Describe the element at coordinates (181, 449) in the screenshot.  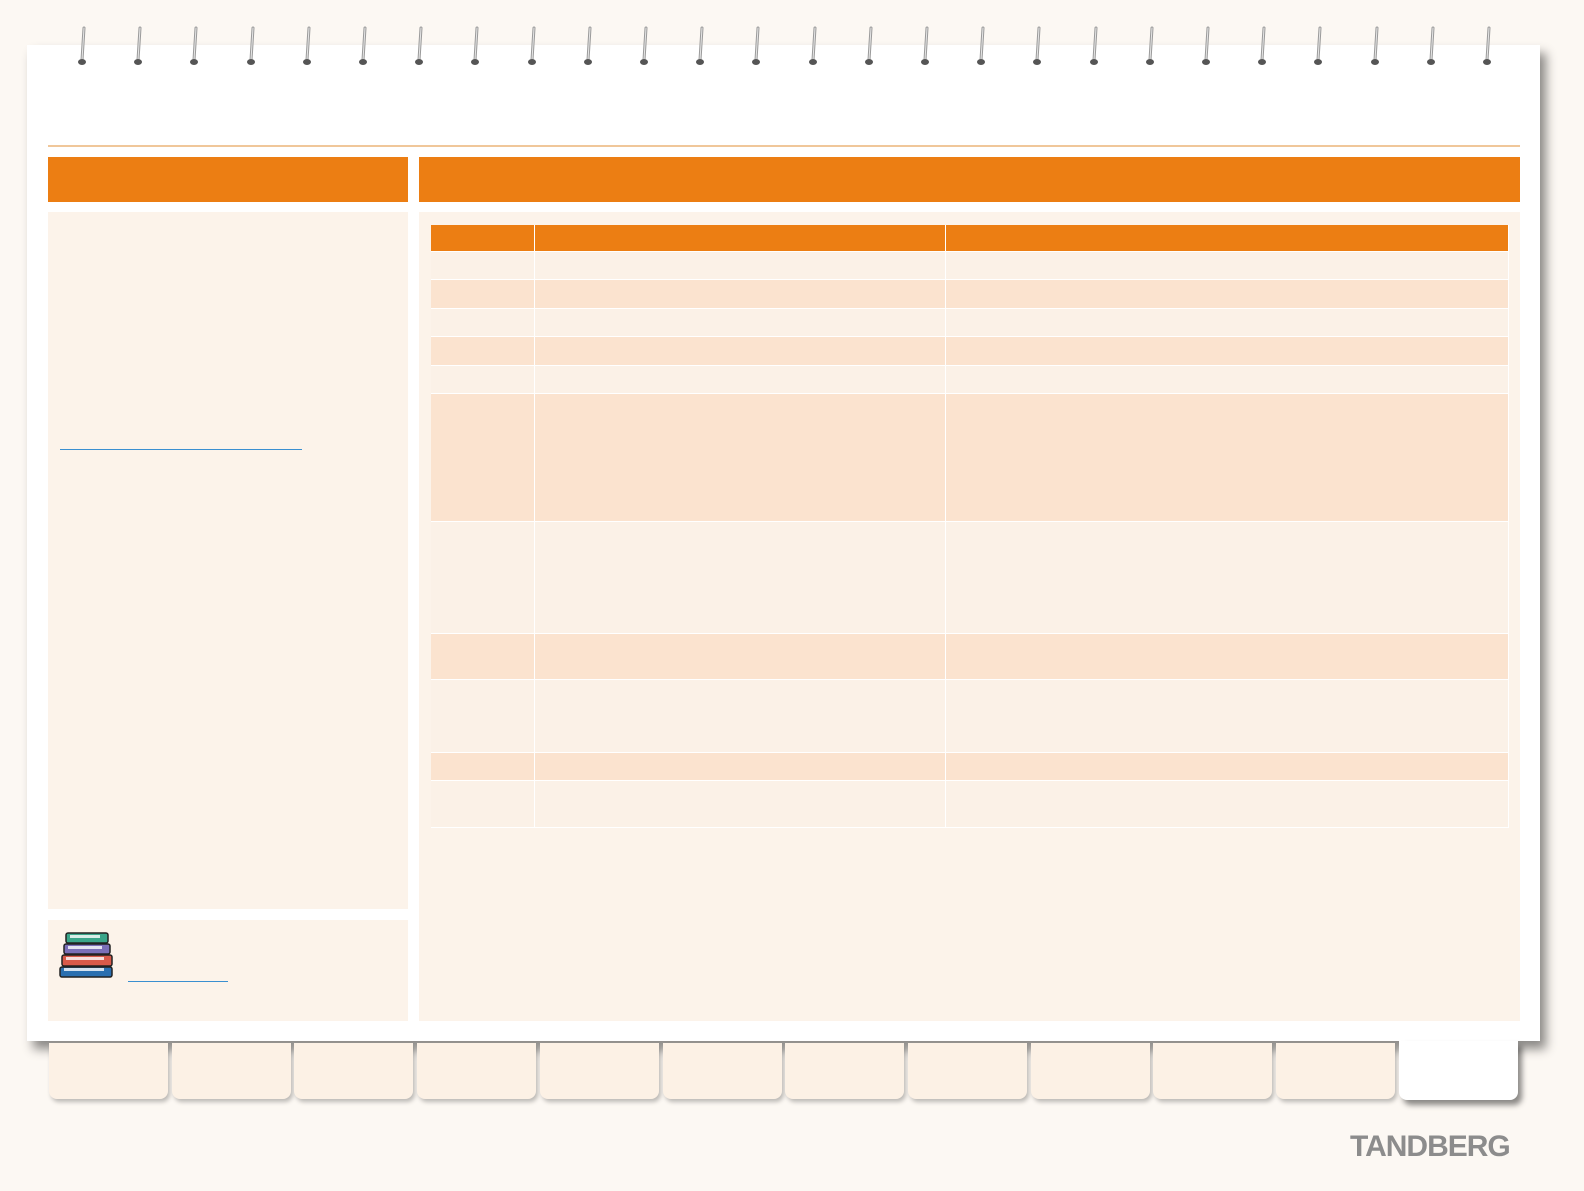
I see `sidebar-link` at that location.